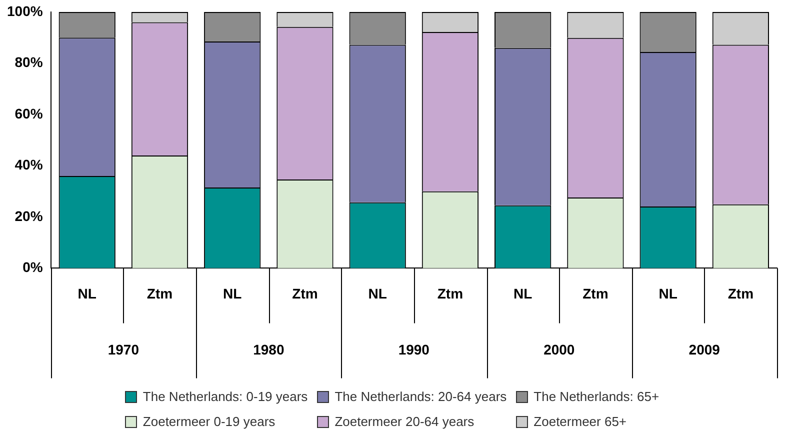 The image size is (785, 443). What do you see at coordinates (420, 396) in the screenshot?
I see `legend-label: The Netherlands: 20-64 years` at bounding box center [420, 396].